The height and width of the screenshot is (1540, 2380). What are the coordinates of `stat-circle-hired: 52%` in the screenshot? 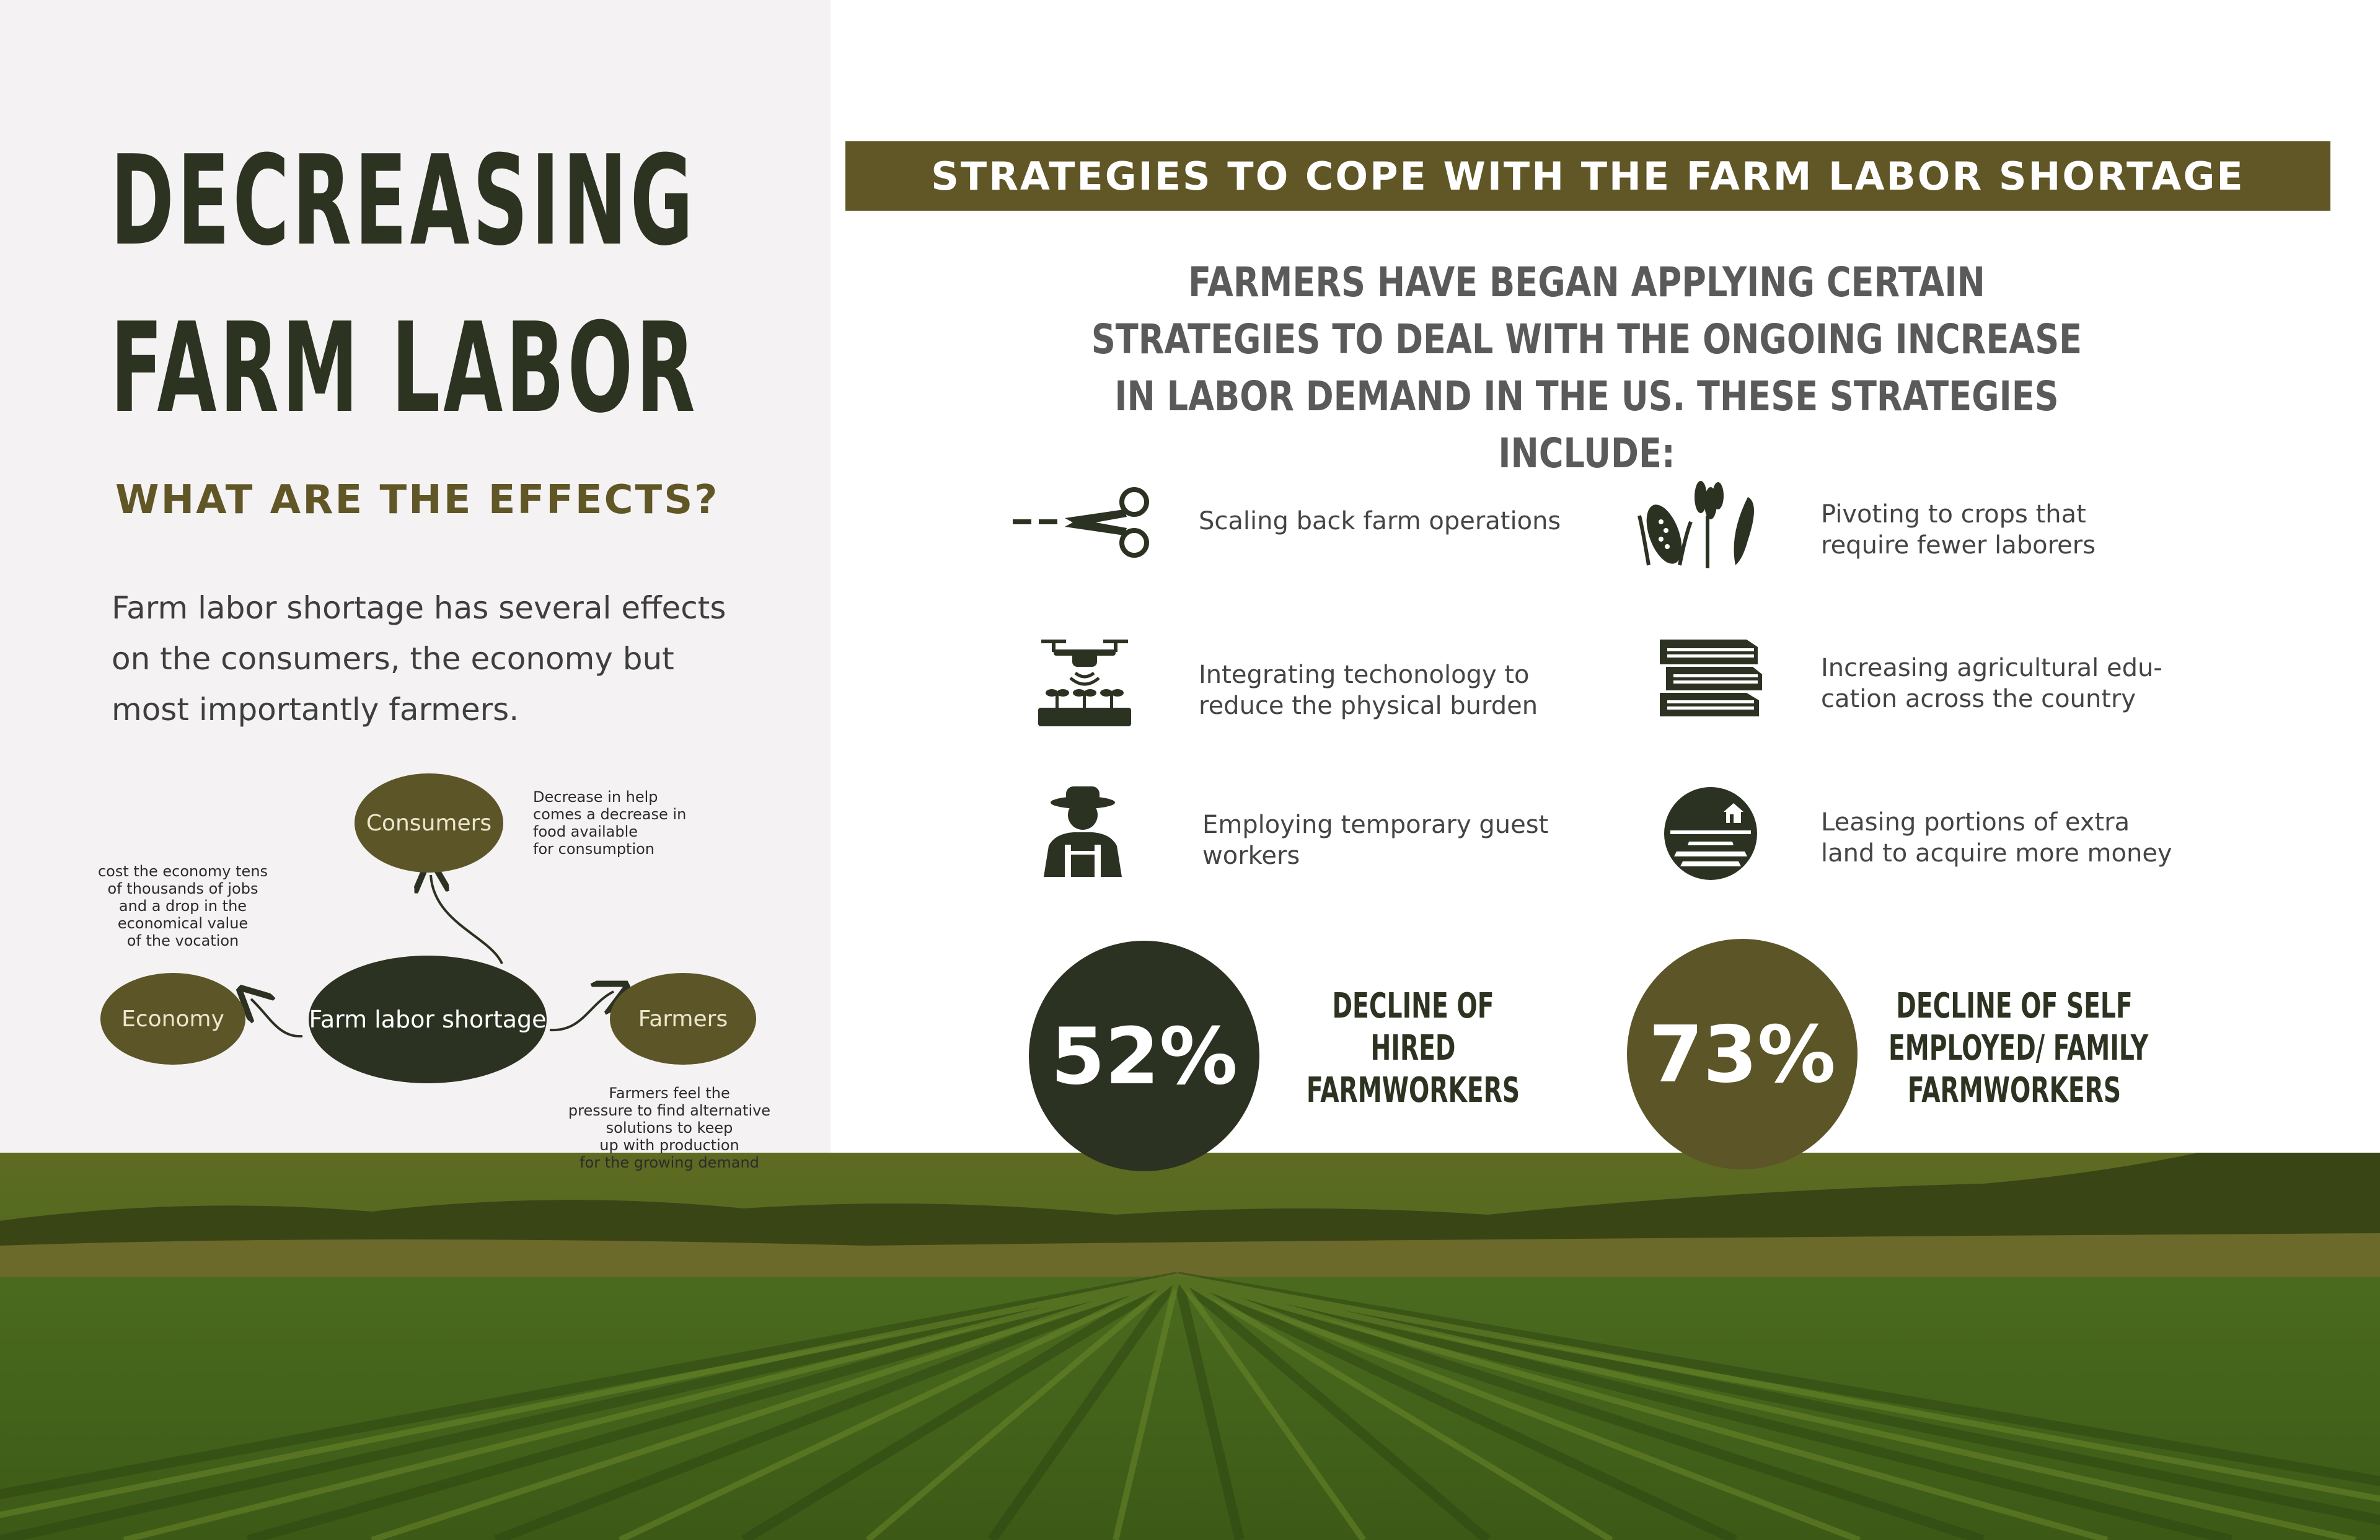 It's located at (1144, 1056).